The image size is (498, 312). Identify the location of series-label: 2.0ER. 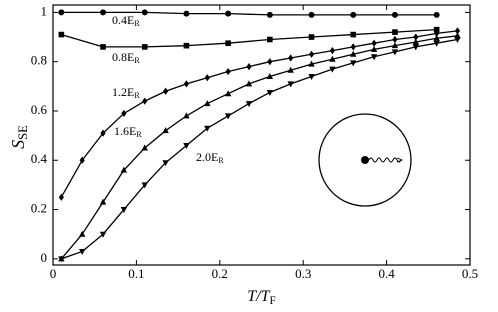
(210, 157).